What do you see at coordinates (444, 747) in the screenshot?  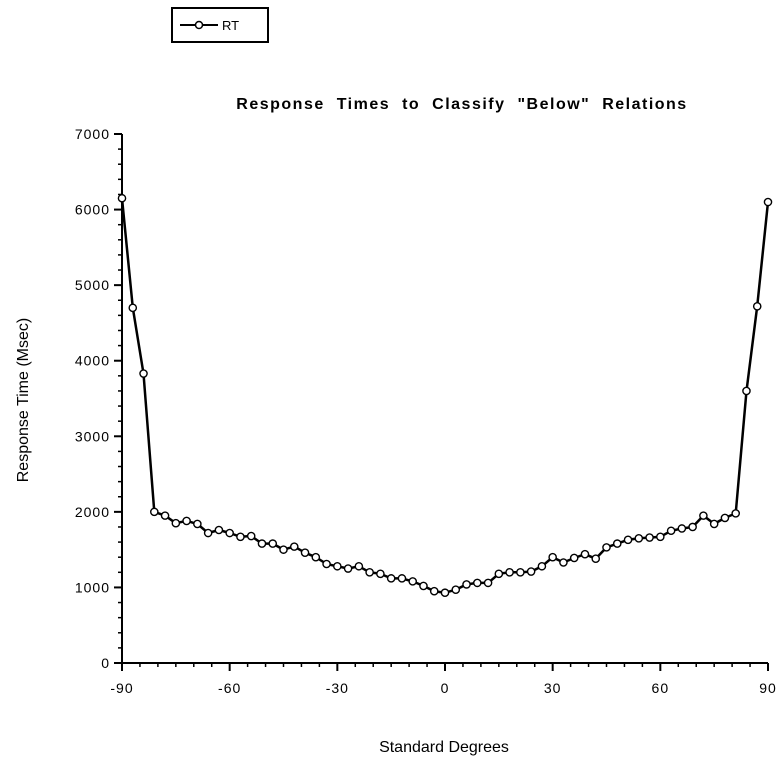 I see `x-axis-label: Standard Degrees` at bounding box center [444, 747].